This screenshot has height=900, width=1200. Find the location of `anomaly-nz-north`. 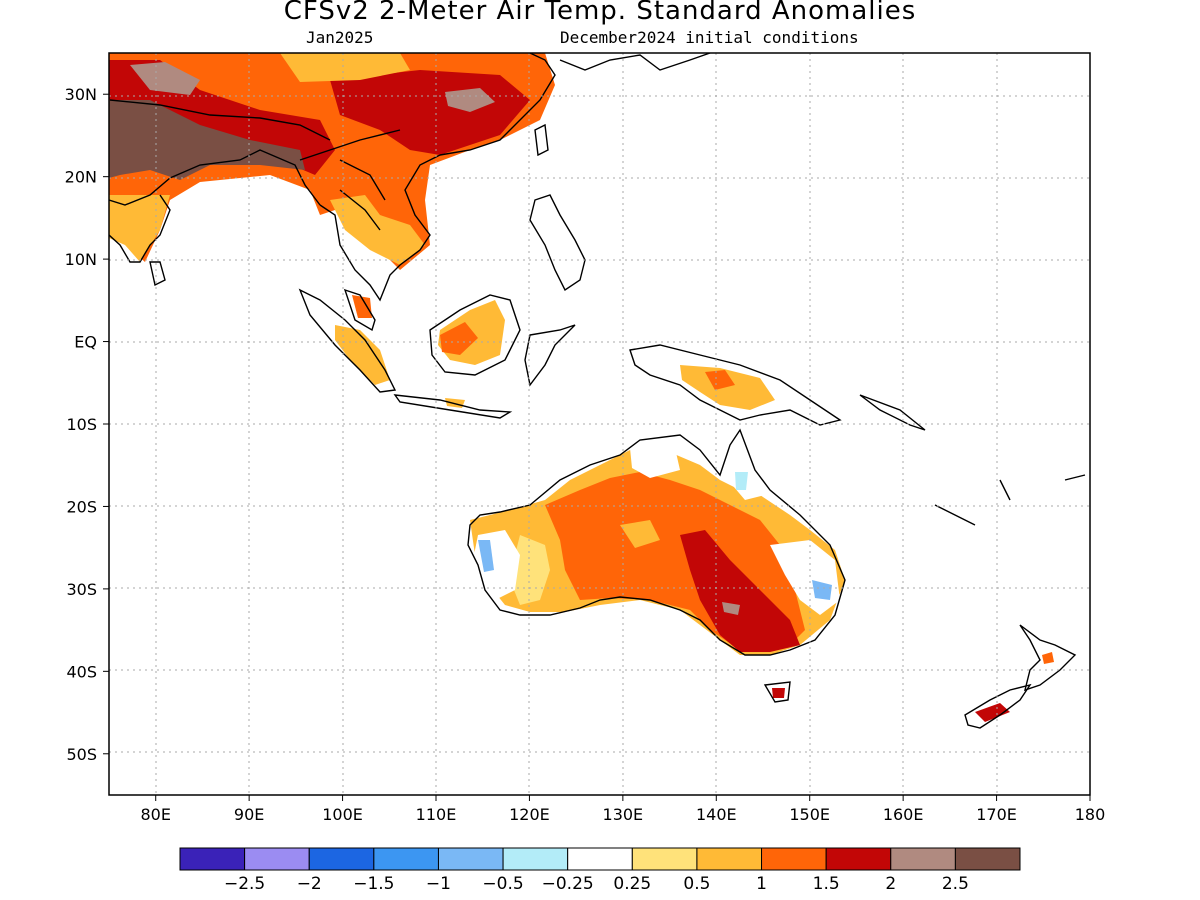

anomaly-nz-north is located at coordinates (1048, 658).